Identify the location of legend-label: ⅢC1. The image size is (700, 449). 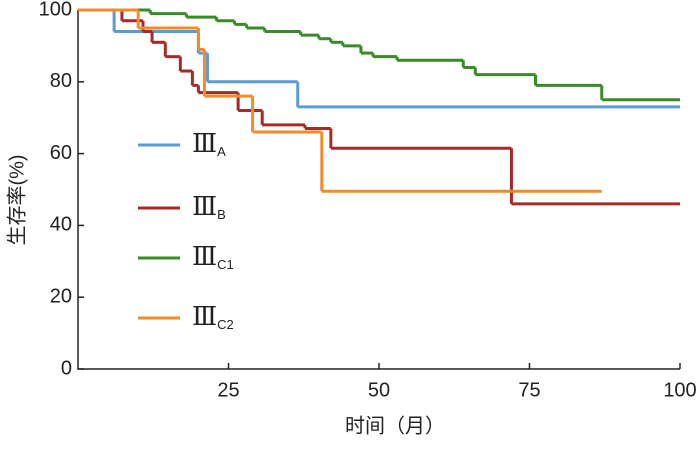
(213, 257).